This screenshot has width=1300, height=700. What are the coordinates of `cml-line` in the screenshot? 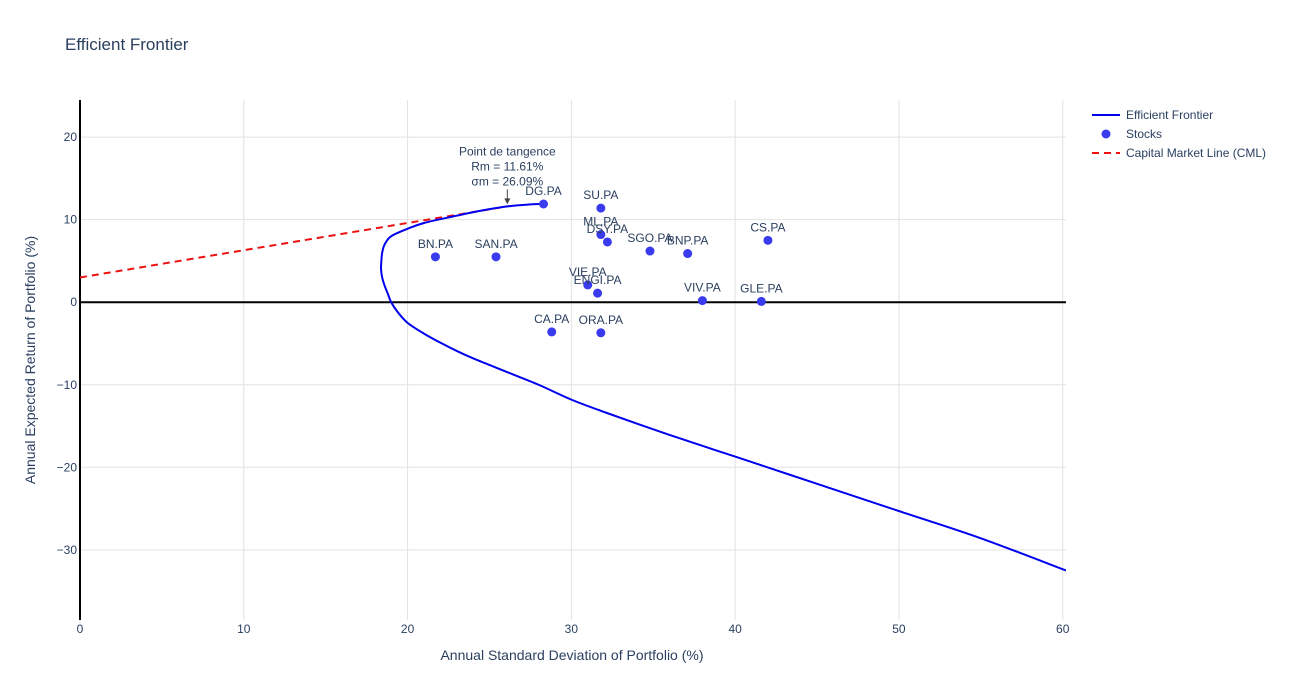 It's located at (294, 242).